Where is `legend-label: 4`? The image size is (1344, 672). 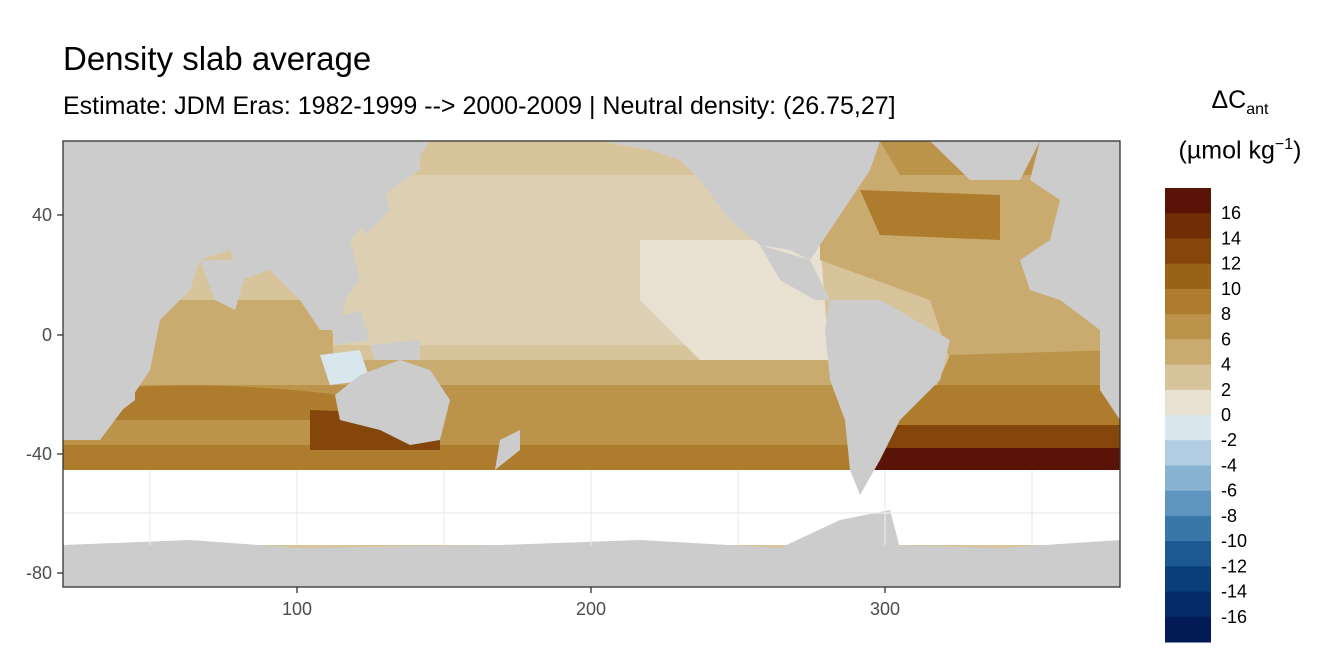
legend-label: 4 is located at coordinates (1226, 365).